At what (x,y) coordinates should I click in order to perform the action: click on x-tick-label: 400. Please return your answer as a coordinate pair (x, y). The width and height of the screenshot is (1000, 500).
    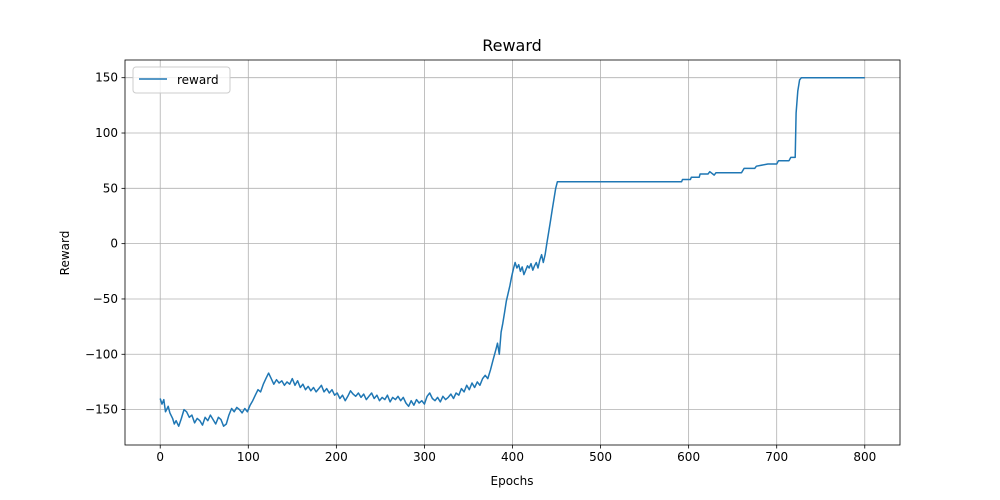
    Looking at the image, I should click on (512, 457).